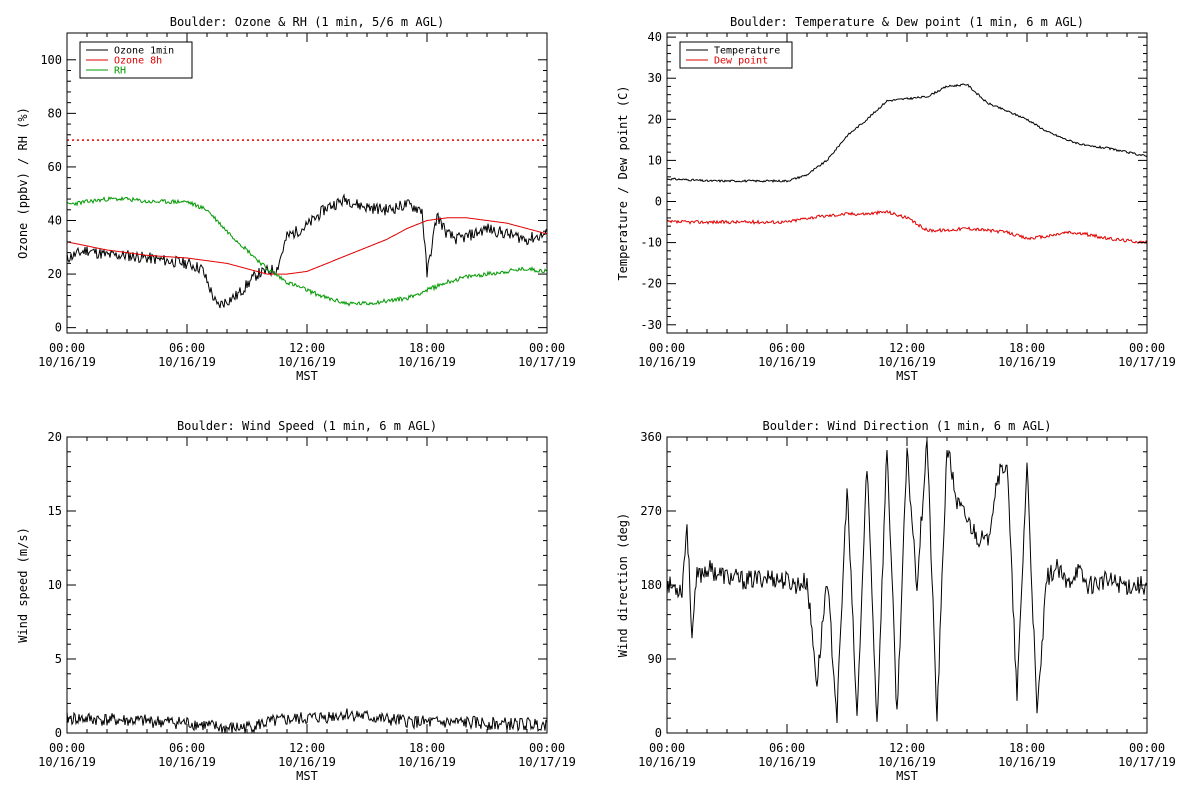  Describe the element at coordinates (651, 585) in the screenshot. I see `y-tick-label: 180` at that location.